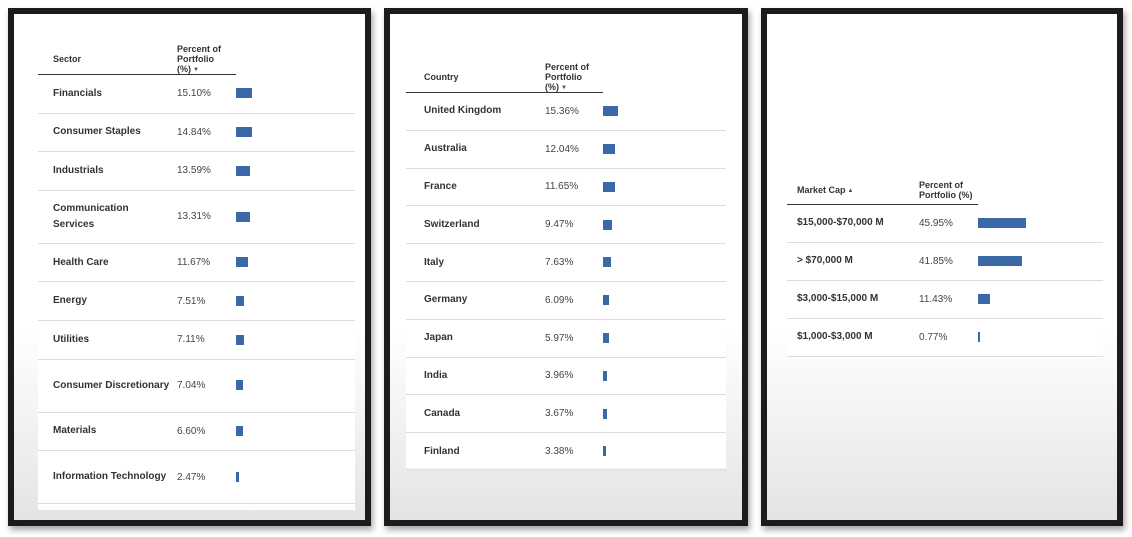 The height and width of the screenshot is (537, 1132). What do you see at coordinates (853, 299) in the screenshot?
I see `row-label: $3,000-$15,000 M` at bounding box center [853, 299].